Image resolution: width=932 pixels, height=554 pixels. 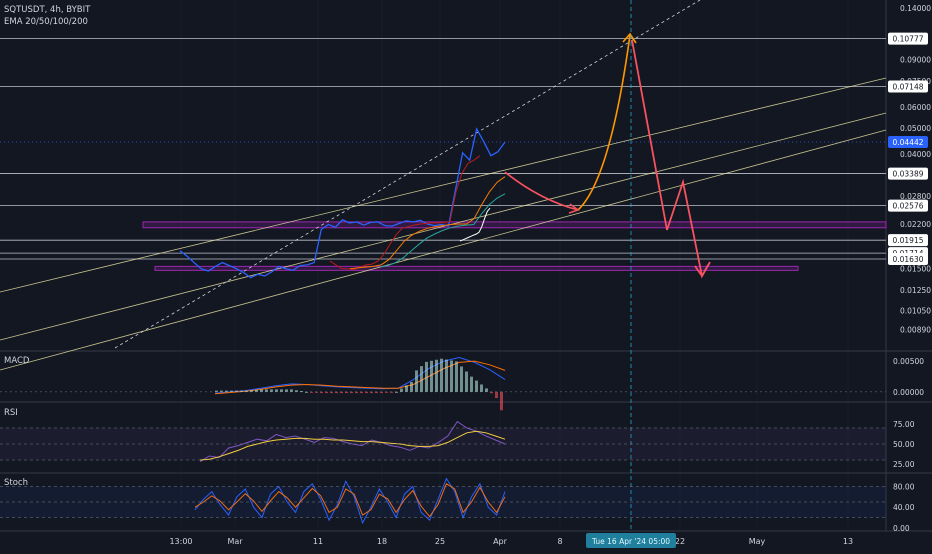 I want to click on price-label-0: 0.10777, so click(x=907, y=39).